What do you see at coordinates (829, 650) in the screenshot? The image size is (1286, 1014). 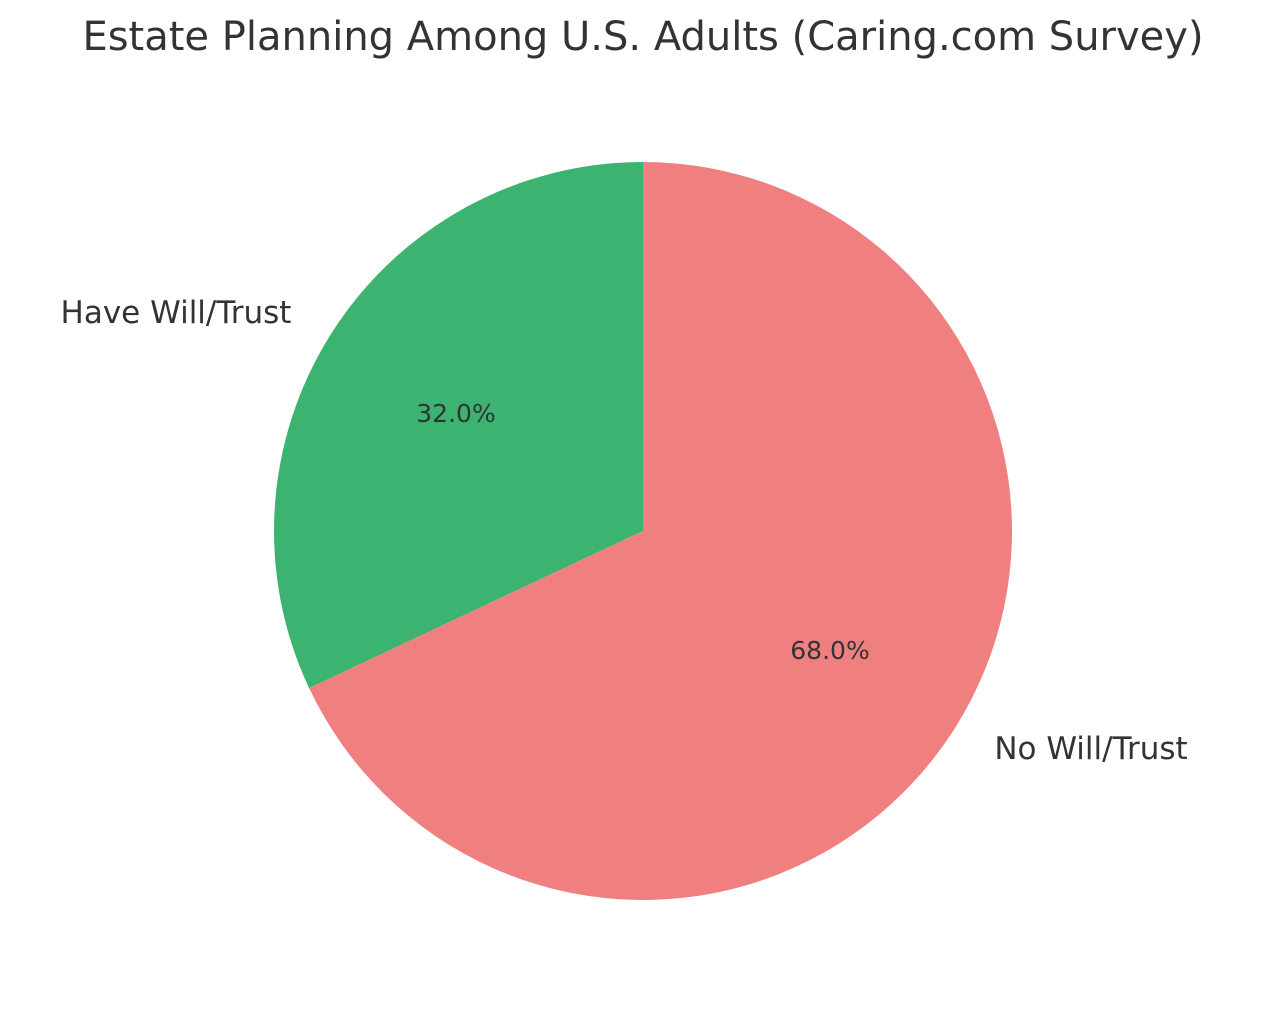 I see `slice-pct-no: 68.0%` at bounding box center [829, 650].